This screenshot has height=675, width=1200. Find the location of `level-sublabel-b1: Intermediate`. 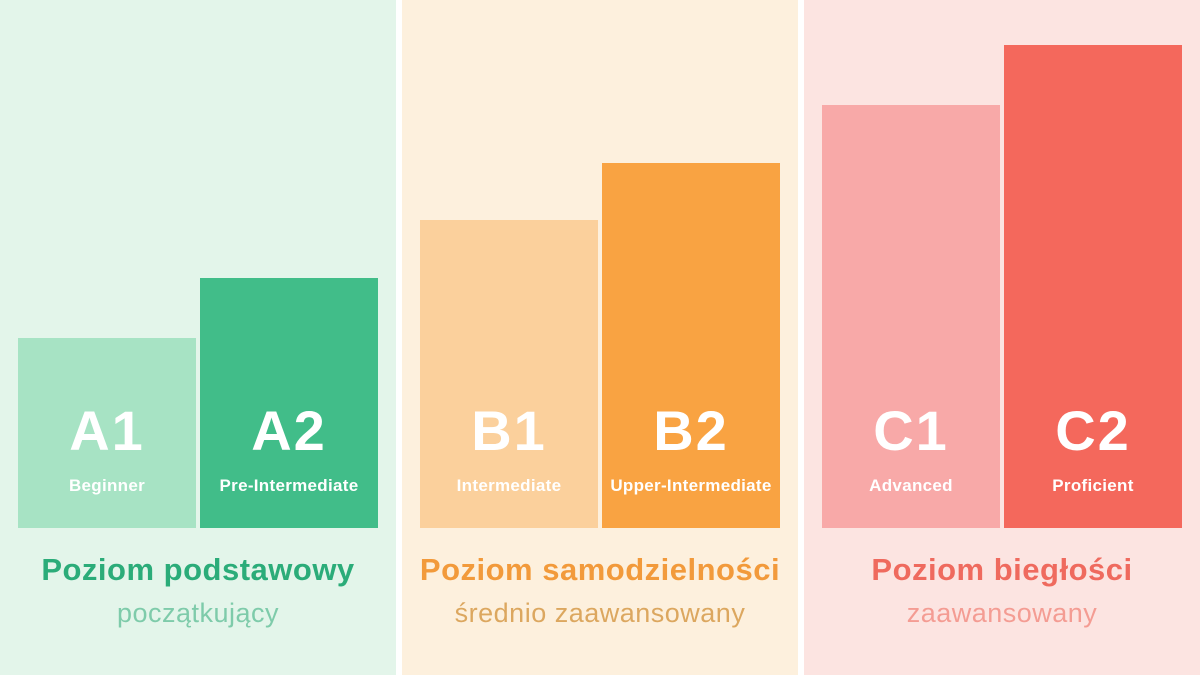

level-sublabel-b1: Intermediate is located at coordinates (509, 486).